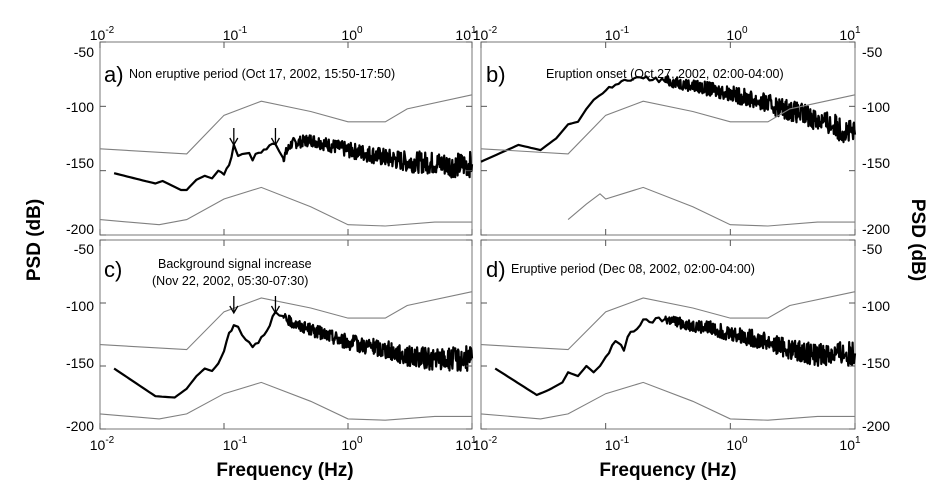 This screenshot has height=499, width=949. Describe the element at coordinates (80, 163) in the screenshot. I see `y-tick-left-top-2: -150` at that location.